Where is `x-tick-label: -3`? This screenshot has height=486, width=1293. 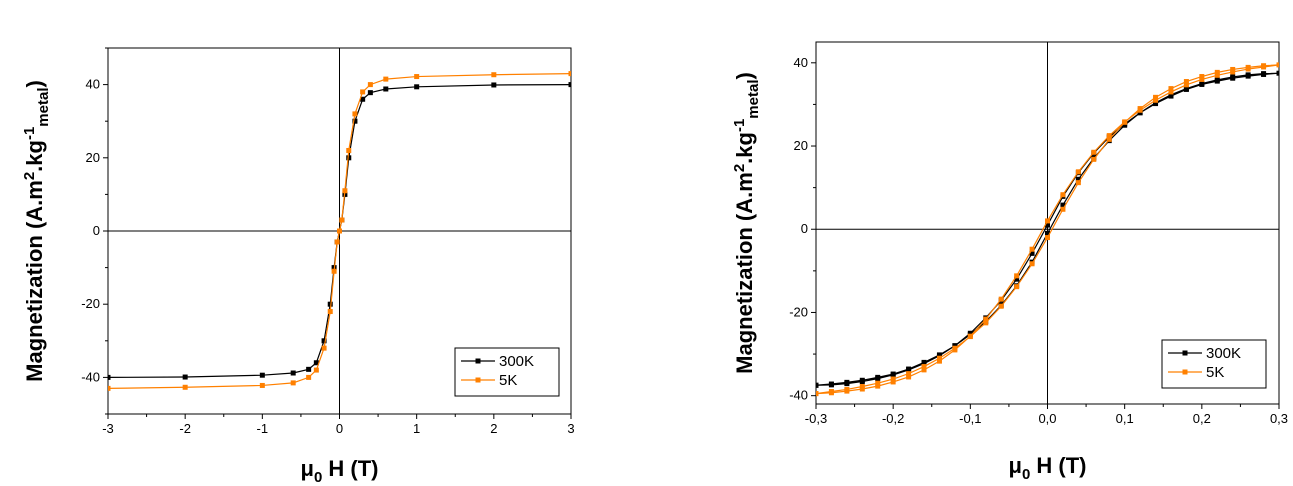
x-tick-label: -3 is located at coordinates (108, 428).